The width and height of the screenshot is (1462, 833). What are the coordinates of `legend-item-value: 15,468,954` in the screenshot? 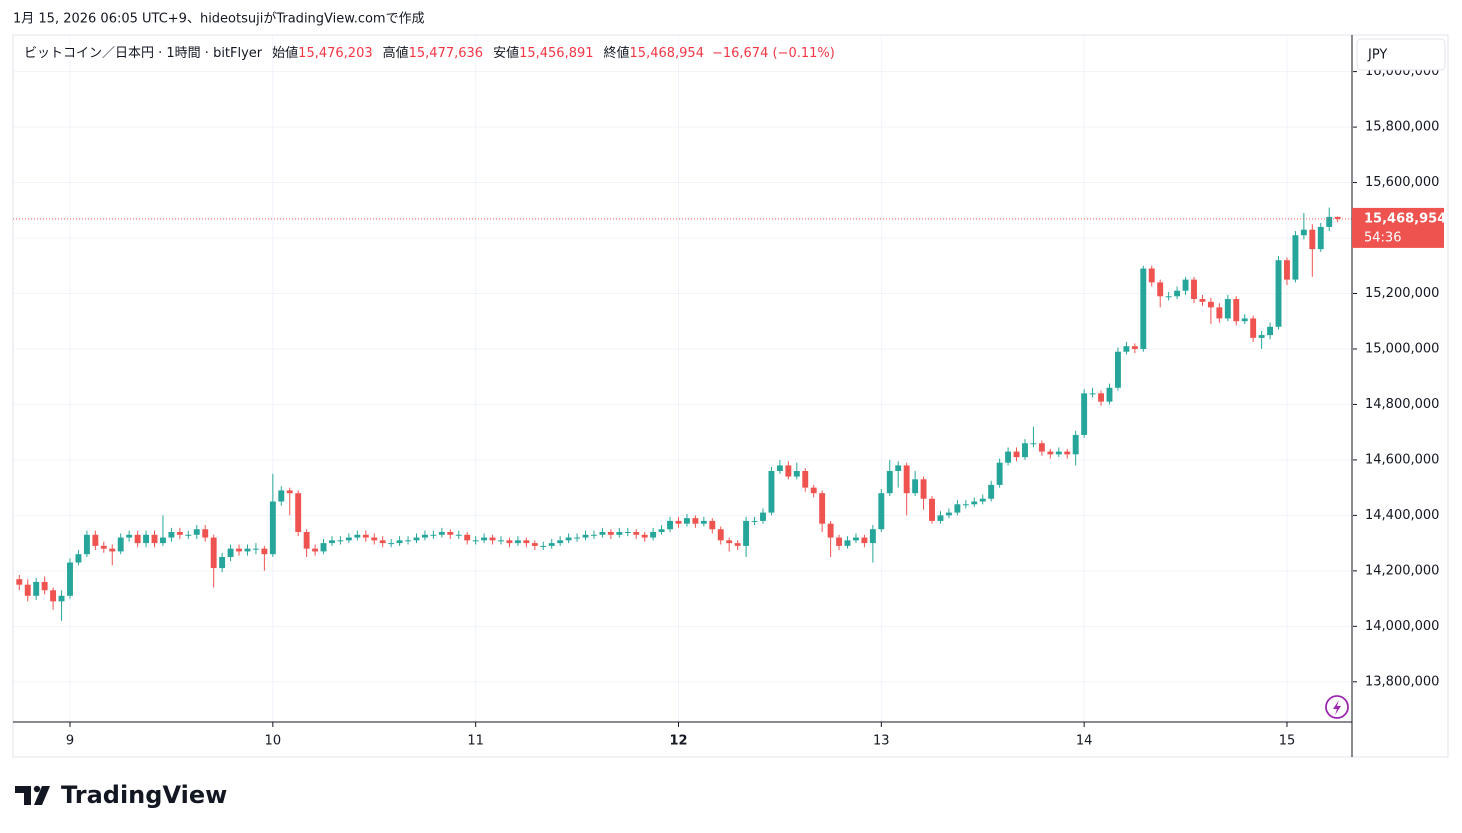 It's located at (667, 53).